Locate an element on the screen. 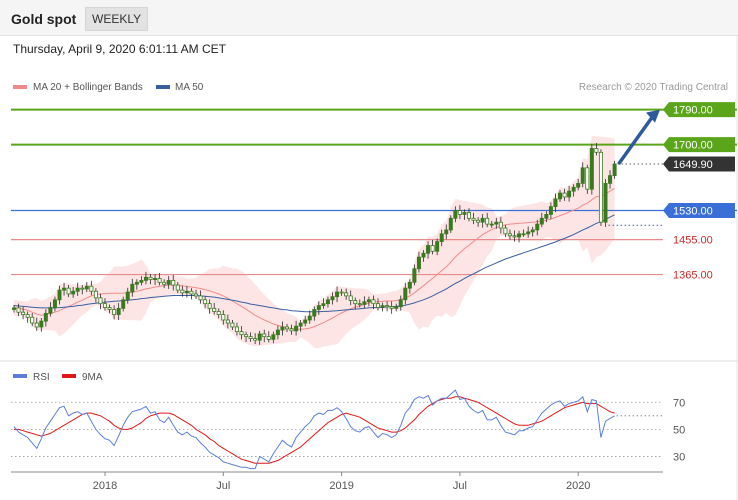 The height and width of the screenshot is (500, 738). level-label-4: 1455.00 is located at coordinates (693, 241).